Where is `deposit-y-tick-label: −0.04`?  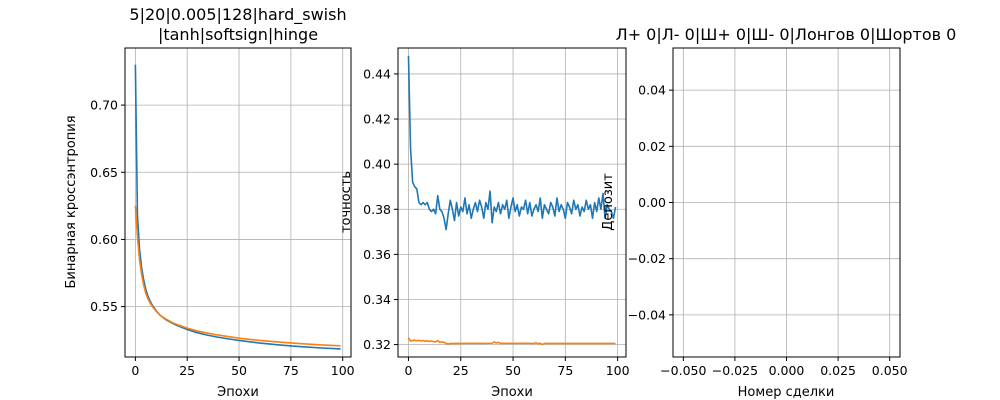
deposit-y-tick-label: −0.04 is located at coordinates (647, 314).